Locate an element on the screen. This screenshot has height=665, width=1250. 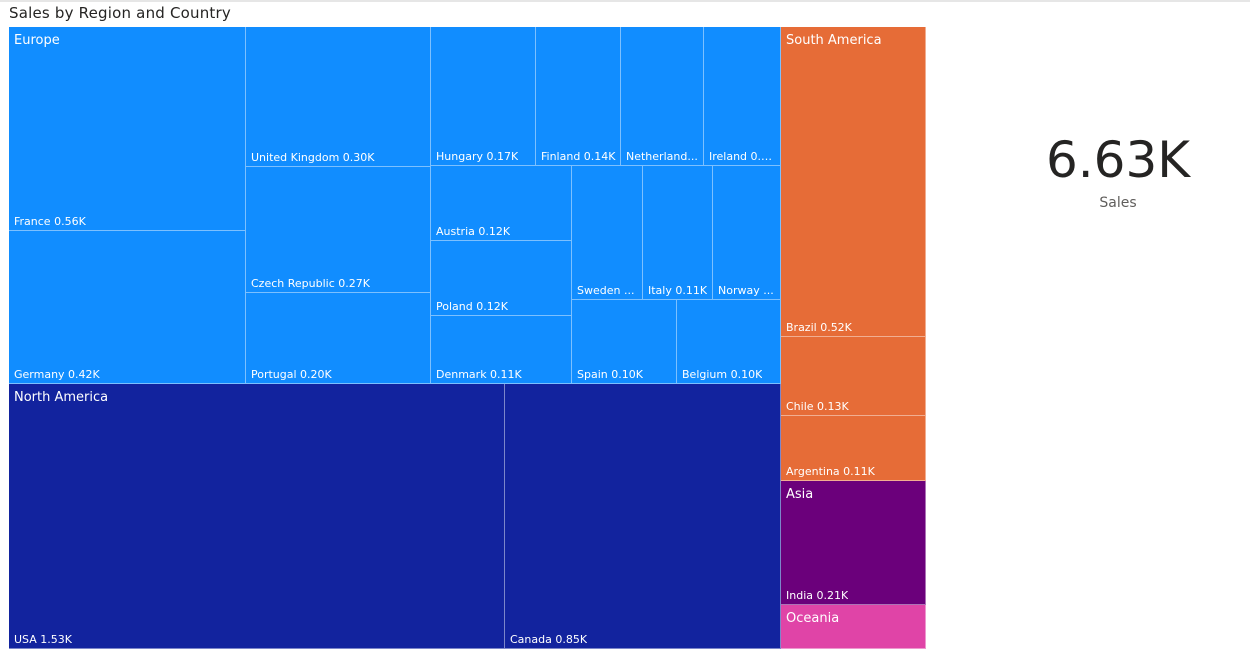
tile-label-denmark: Denmark 0.11K is located at coordinates (479, 374).